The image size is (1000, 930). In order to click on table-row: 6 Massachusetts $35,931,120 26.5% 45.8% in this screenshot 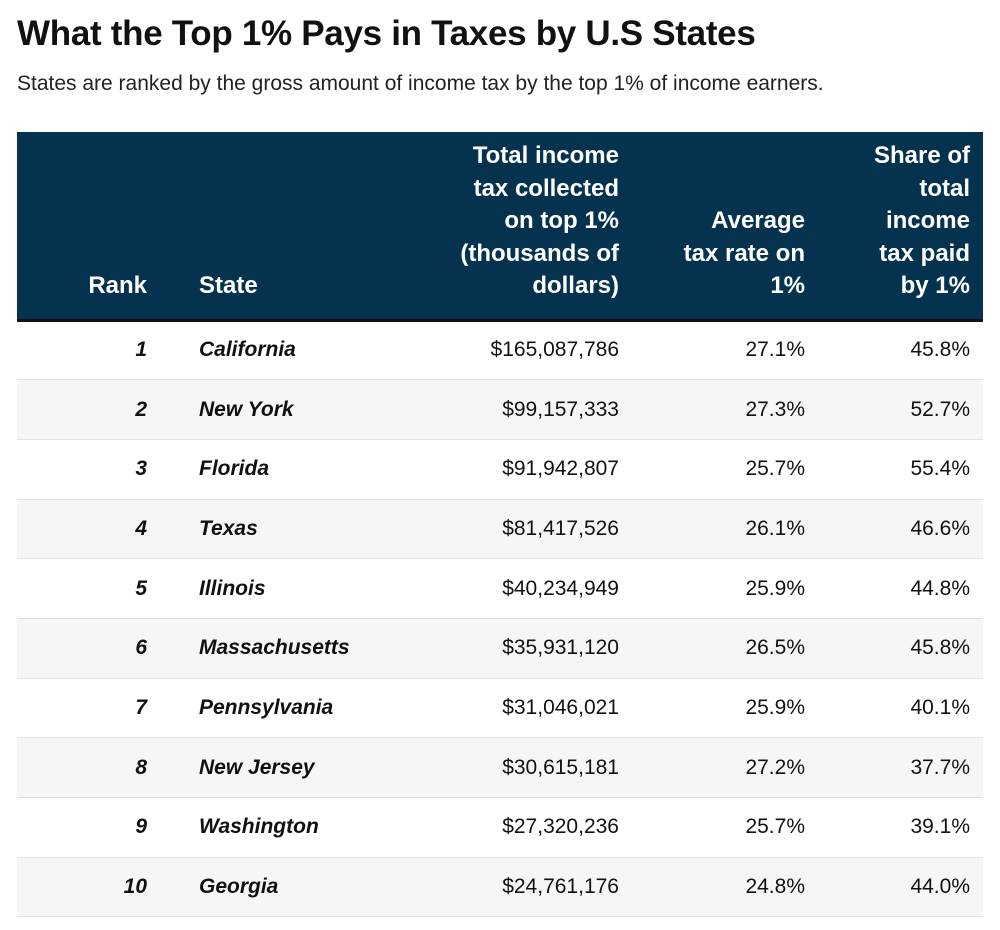, I will do `click(500, 648)`.